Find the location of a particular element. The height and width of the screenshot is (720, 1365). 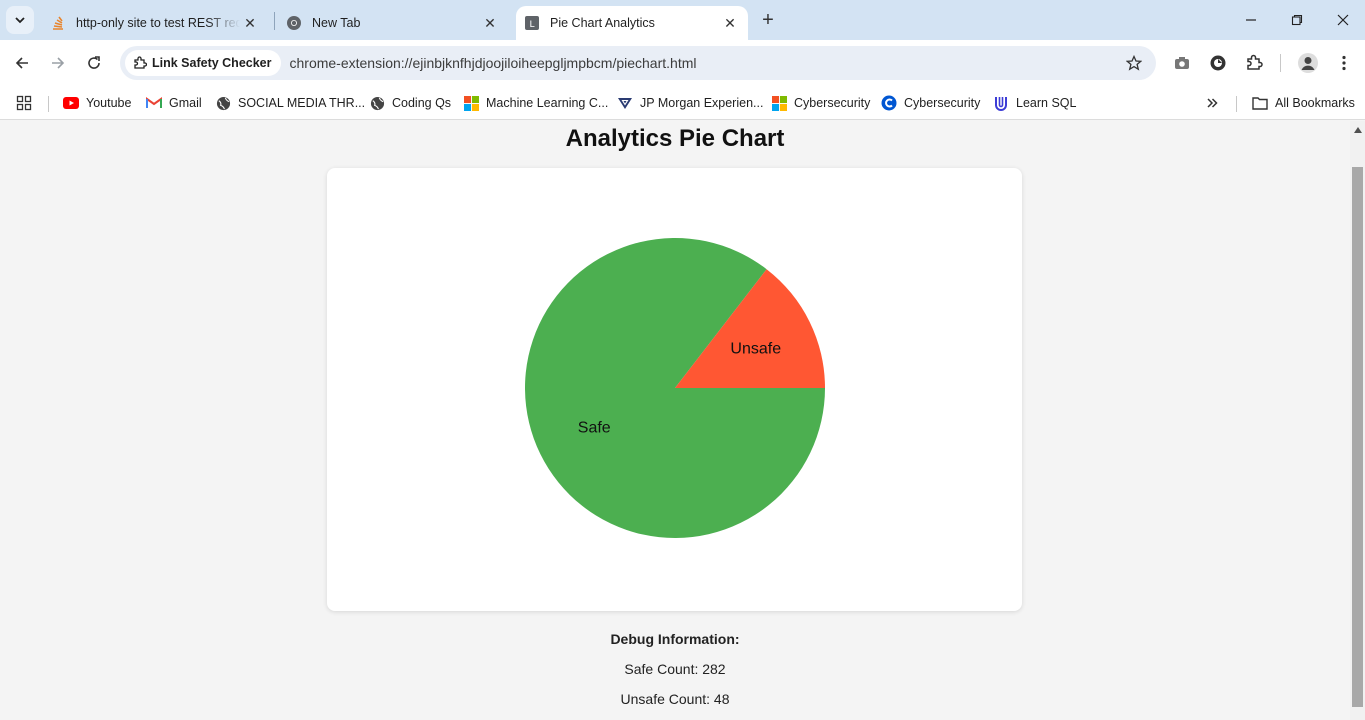

toolbar-separator is located at coordinates (1280, 63).